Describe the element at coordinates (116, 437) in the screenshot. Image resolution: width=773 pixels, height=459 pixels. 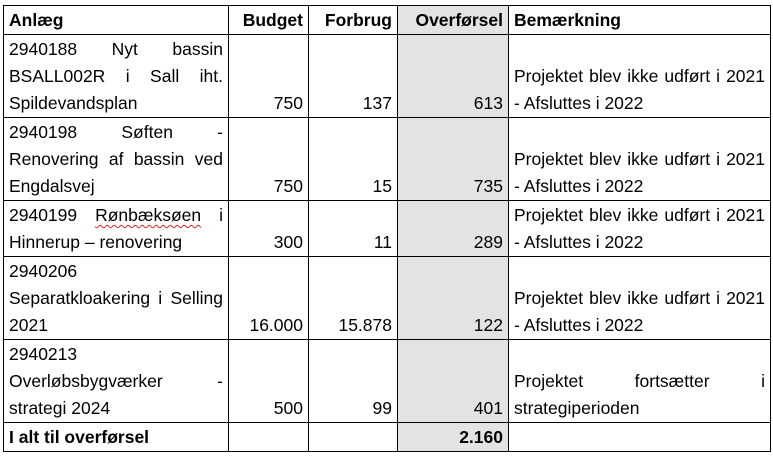
I see `total-label: I alt til overførsel` at that location.